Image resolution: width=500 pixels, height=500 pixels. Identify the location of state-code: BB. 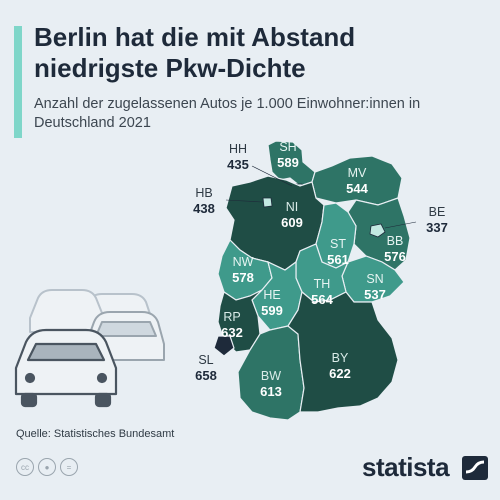
(395, 241).